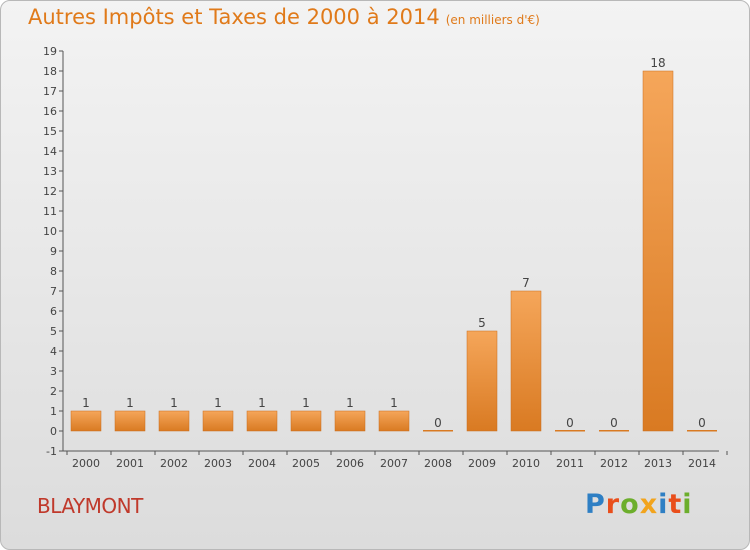 This screenshot has height=550, width=750. What do you see at coordinates (526, 283) in the screenshot?
I see `data-label: 7` at bounding box center [526, 283].